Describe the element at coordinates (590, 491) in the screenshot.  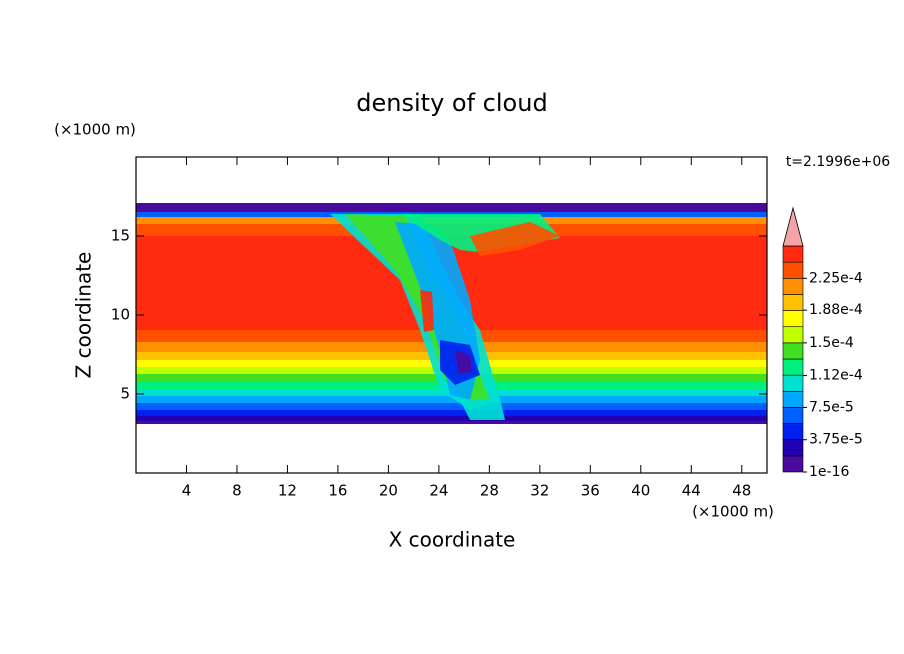
I see `x-tick-label: 36` at that location.